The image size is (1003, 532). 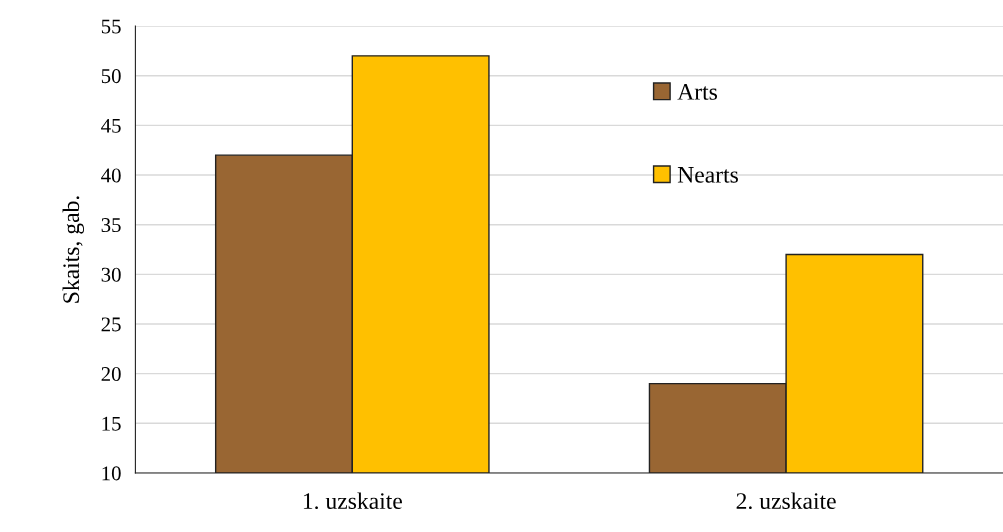 I want to click on legend-label: Arts, so click(x=697, y=92).